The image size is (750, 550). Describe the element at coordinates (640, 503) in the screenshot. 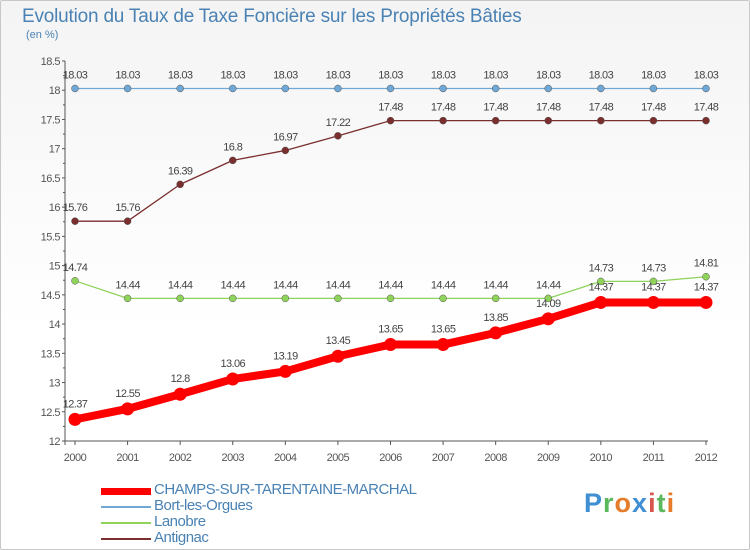

I see `logo-letter: x` at that location.